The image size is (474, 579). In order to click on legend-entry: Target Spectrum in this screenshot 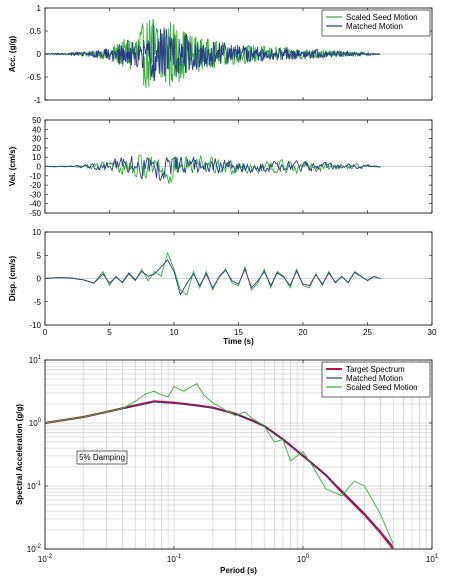, I will do `click(375, 369)`.